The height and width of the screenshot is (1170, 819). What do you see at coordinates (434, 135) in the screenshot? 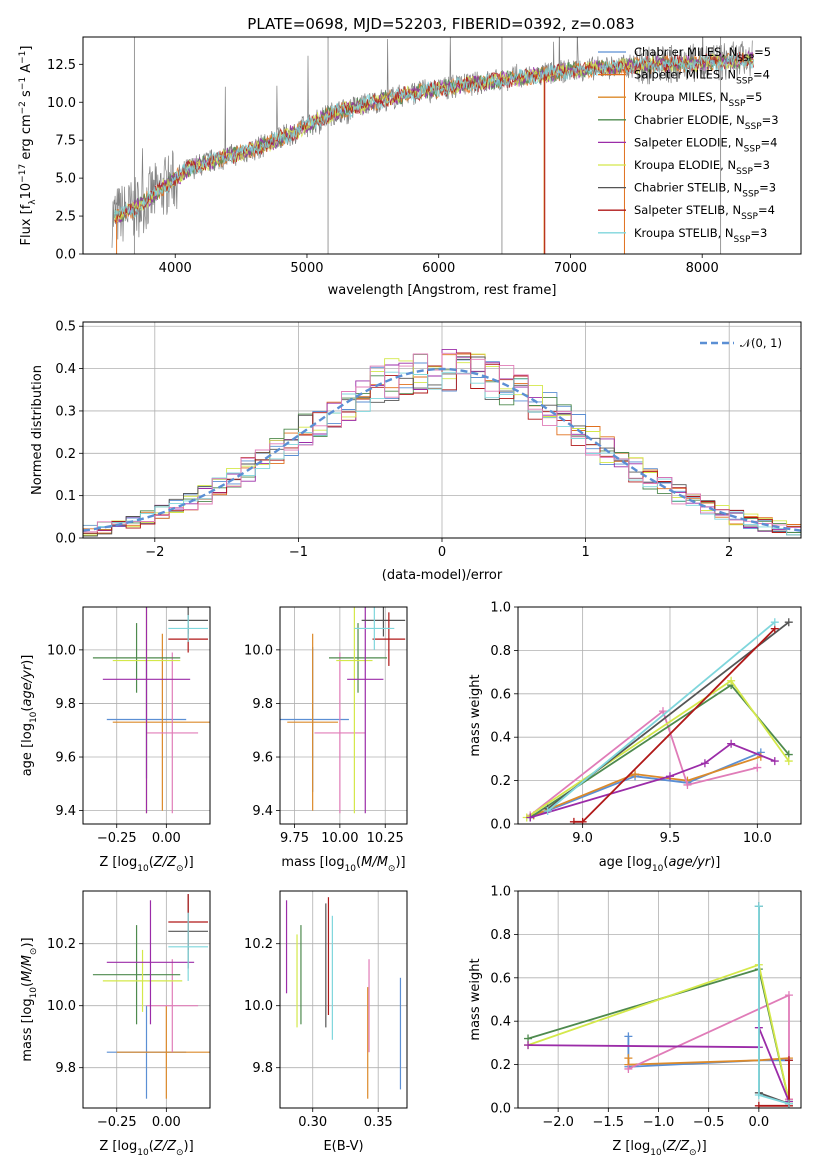
I see `model-spectrum-line` at bounding box center [434, 135].